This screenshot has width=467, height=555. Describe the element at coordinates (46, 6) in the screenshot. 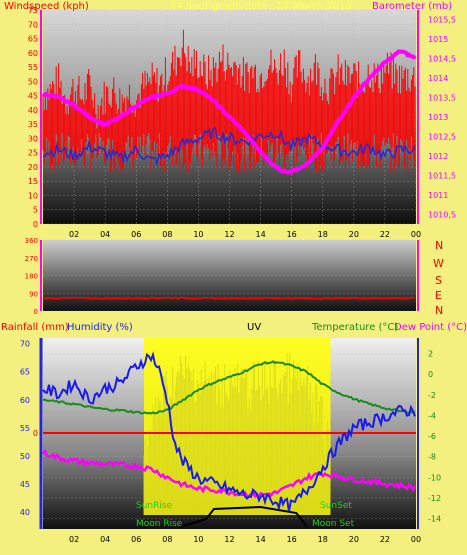

I see `windspeed-label: Windspeed (kph)` at that location.